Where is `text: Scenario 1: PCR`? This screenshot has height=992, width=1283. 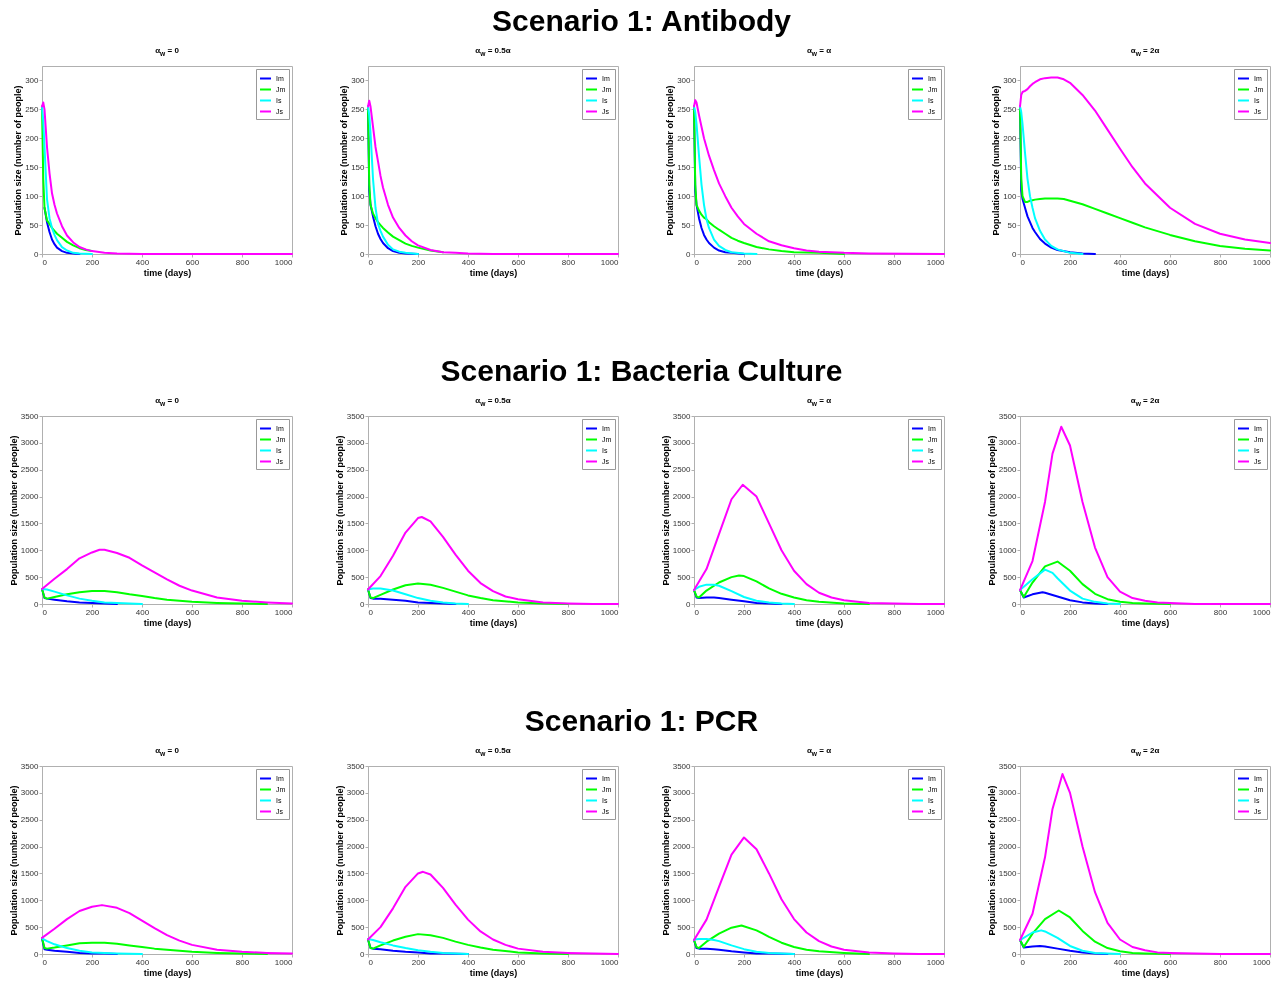 text: Scenario 1: PCR is located at coordinates (641, 721).